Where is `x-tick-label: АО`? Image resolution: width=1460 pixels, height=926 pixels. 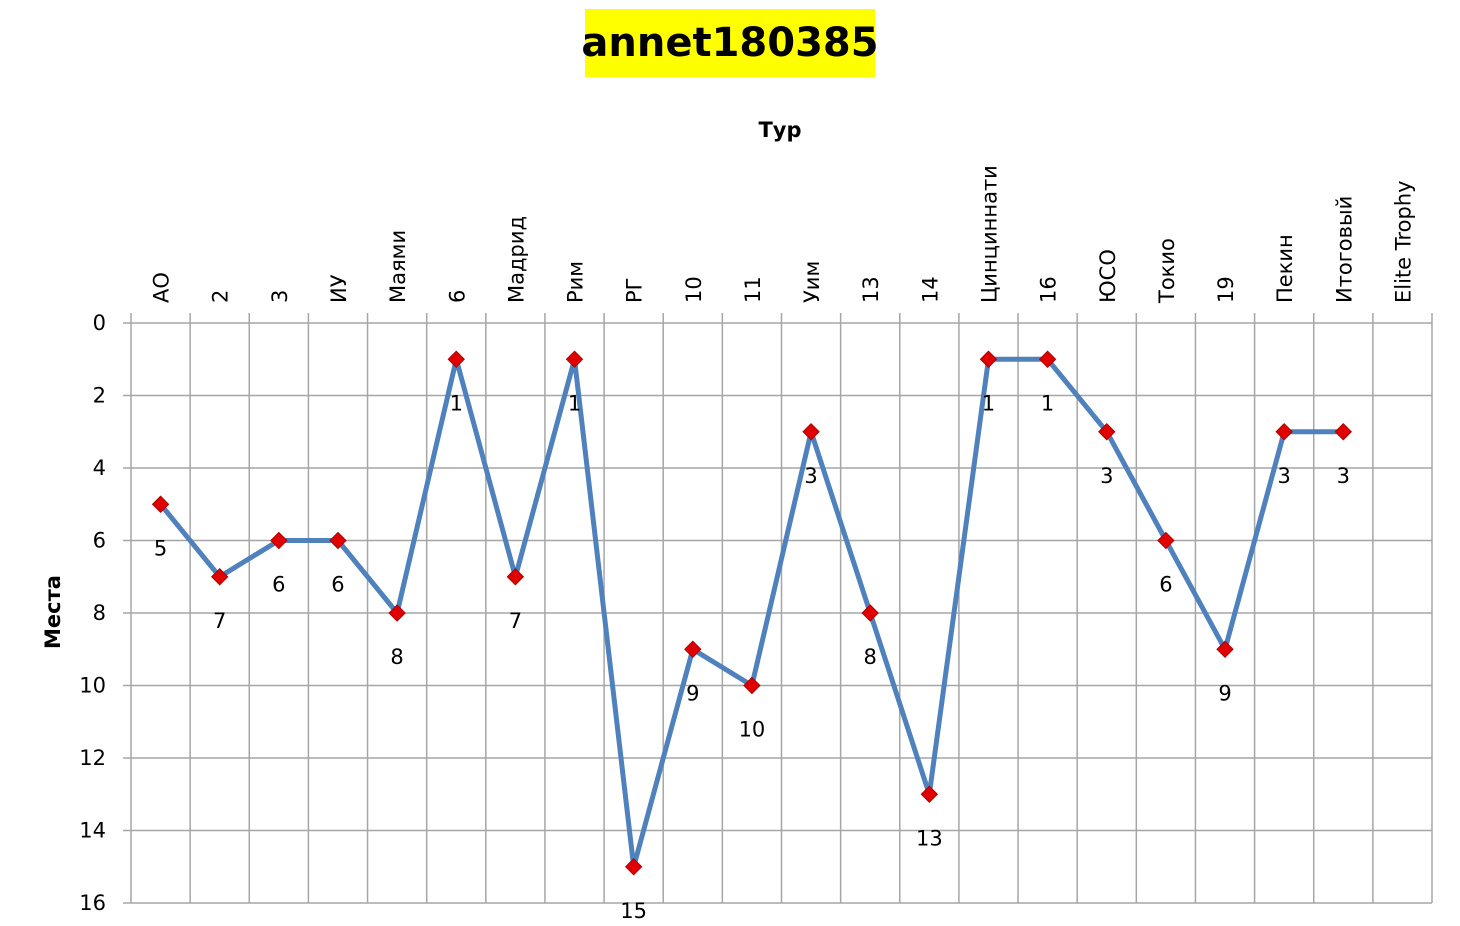
x-tick-label: АО is located at coordinates (162, 287).